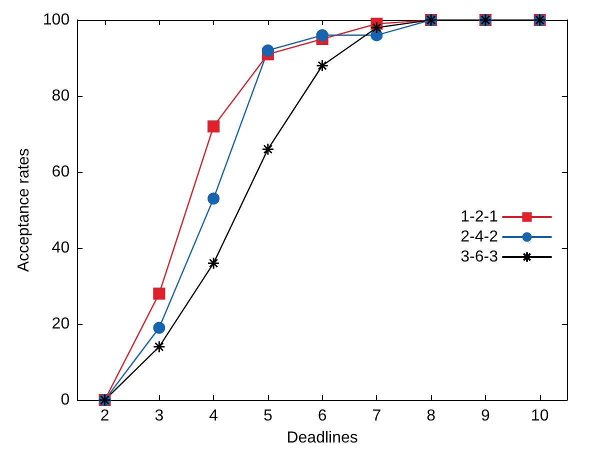 The width and height of the screenshot is (605, 474). Describe the element at coordinates (479, 217) in the screenshot. I see `legend-label: 1-2-1` at that location.